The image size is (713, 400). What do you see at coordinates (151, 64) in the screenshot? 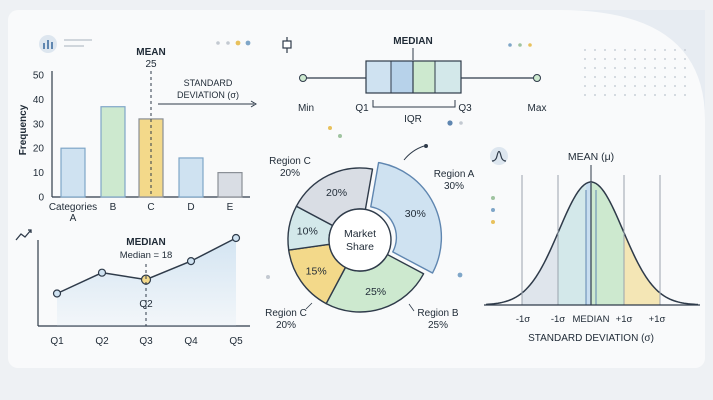
I see `mean-value: 25` at bounding box center [151, 64].